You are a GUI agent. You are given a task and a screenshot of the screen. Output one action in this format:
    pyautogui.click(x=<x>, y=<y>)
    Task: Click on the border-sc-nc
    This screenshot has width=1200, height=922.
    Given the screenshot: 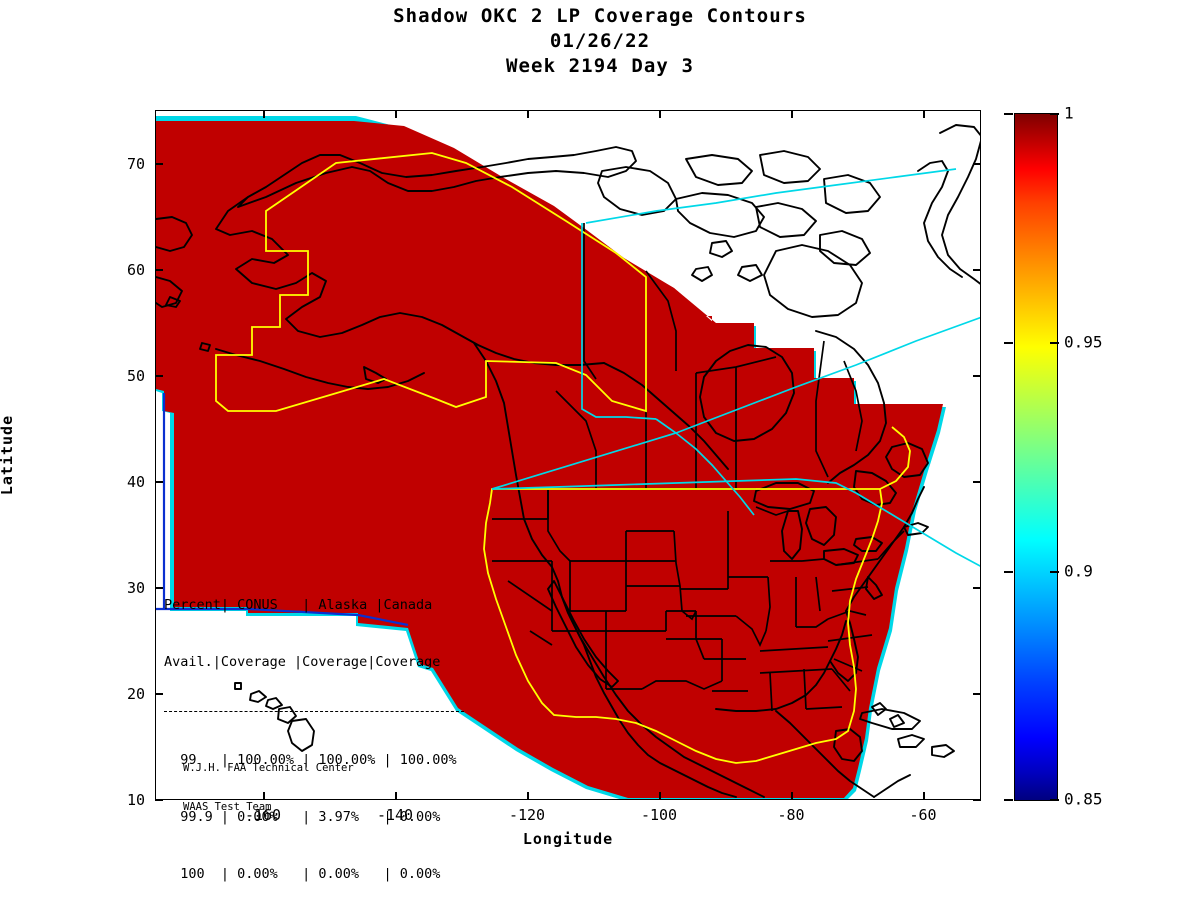 What is the action you would take?
    pyautogui.click(x=848, y=665)
    